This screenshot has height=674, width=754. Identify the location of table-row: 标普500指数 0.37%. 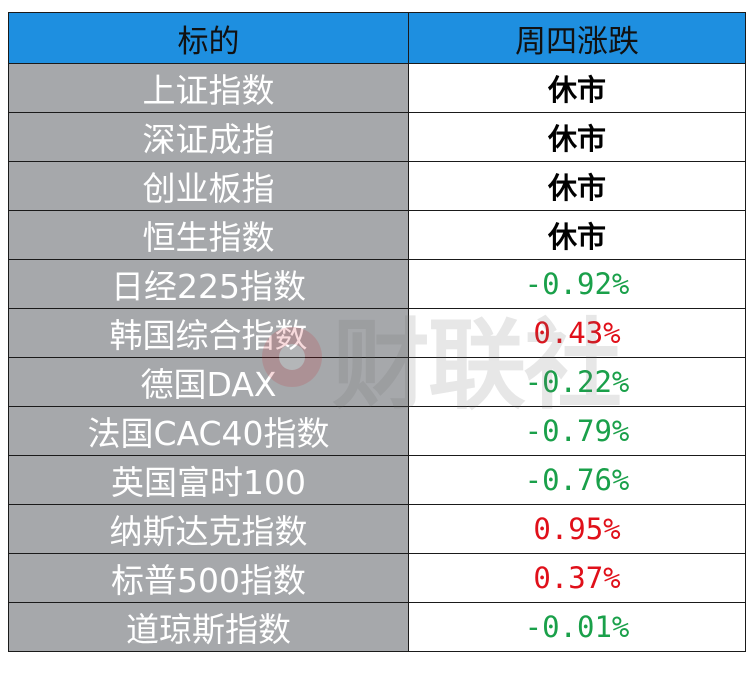
(377, 578).